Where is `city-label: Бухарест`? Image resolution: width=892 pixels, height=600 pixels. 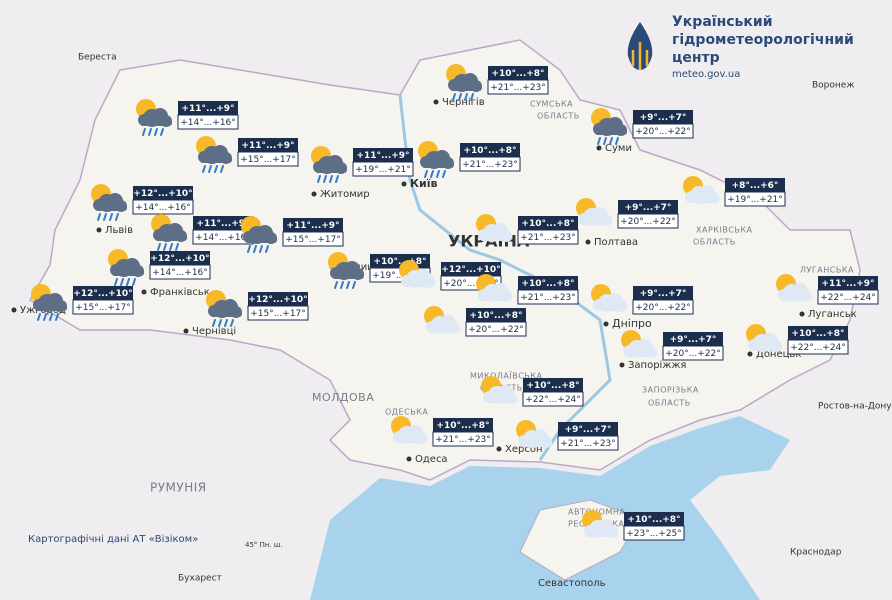 city-label: Бухарест is located at coordinates (200, 579).